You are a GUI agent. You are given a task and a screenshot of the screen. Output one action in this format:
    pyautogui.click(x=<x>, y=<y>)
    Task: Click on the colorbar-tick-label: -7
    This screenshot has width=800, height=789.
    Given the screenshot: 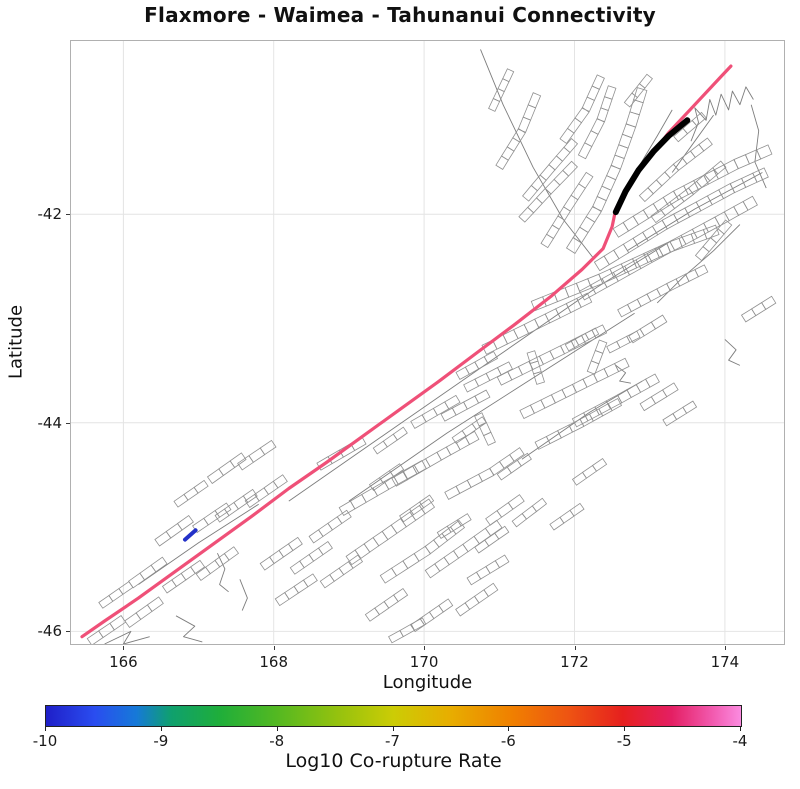 What is the action you would take?
    pyautogui.click(x=392, y=741)
    